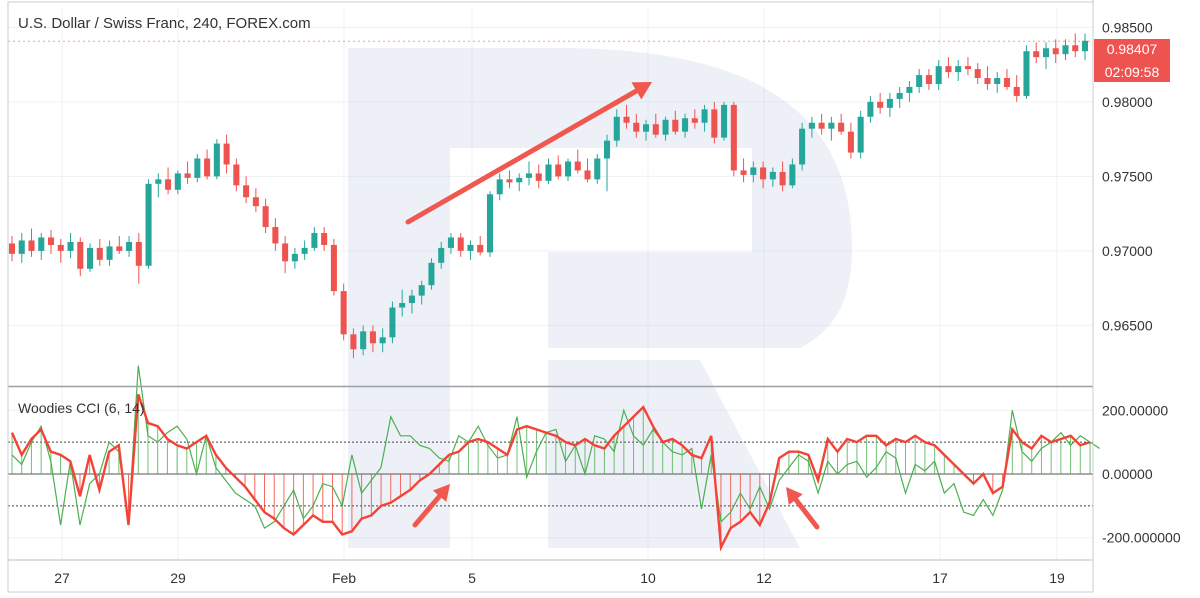  I want to click on price-tick-label: 0.97500, so click(1127, 176).